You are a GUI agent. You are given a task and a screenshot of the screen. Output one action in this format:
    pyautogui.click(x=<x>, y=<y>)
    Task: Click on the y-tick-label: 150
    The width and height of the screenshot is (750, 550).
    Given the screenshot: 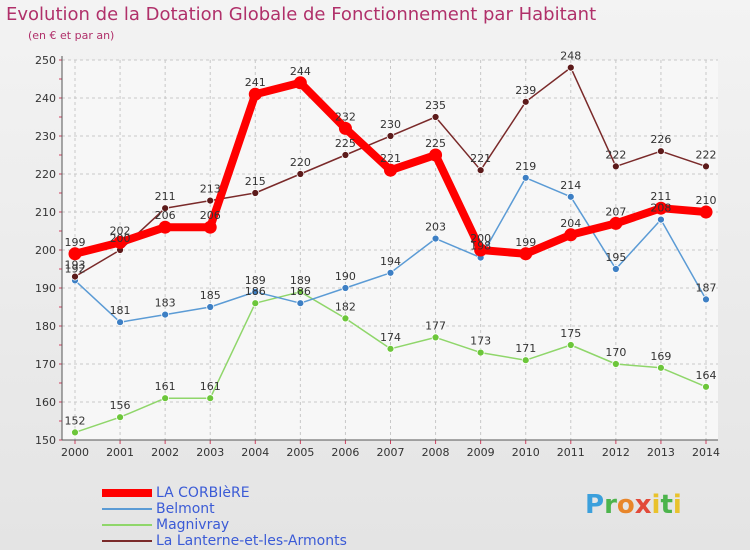 What is the action you would take?
    pyautogui.click(x=45, y=440)
    